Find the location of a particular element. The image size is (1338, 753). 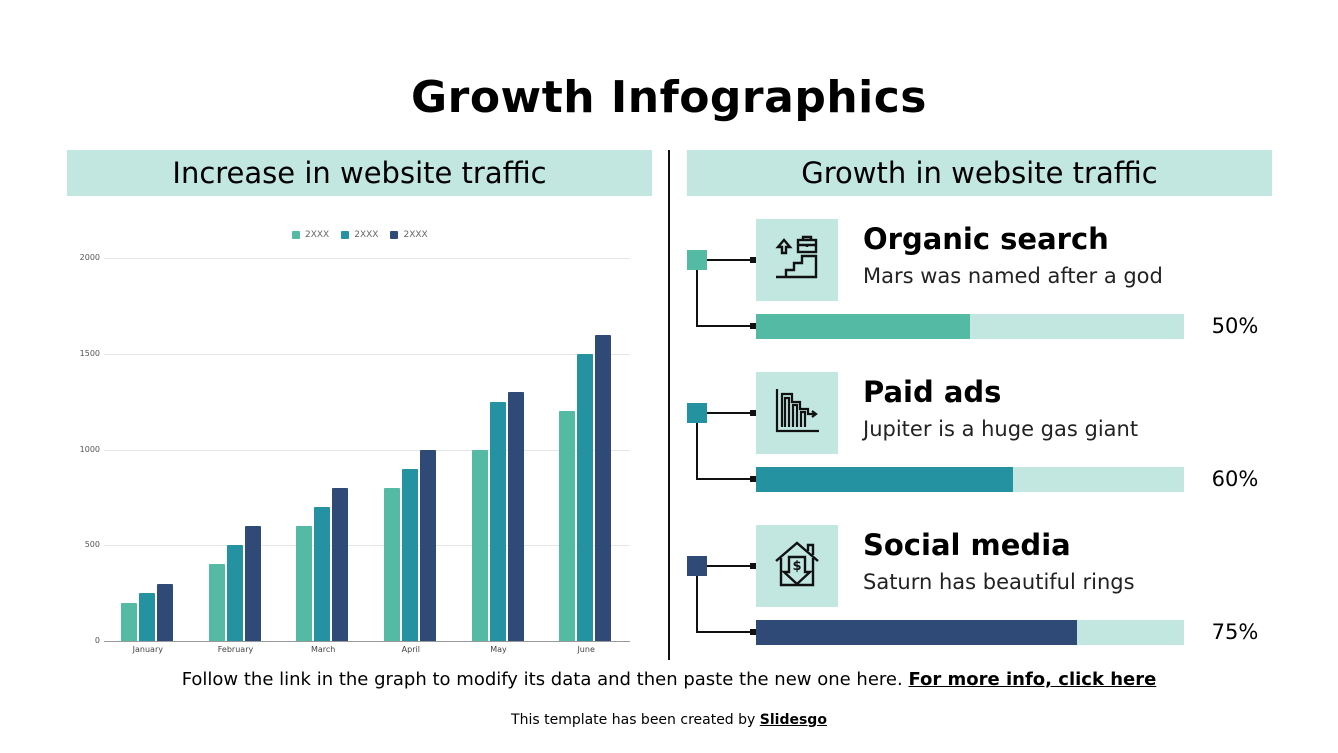

item-description: Jupiter is a huge gas giant is located at coordinates (1001, 429).